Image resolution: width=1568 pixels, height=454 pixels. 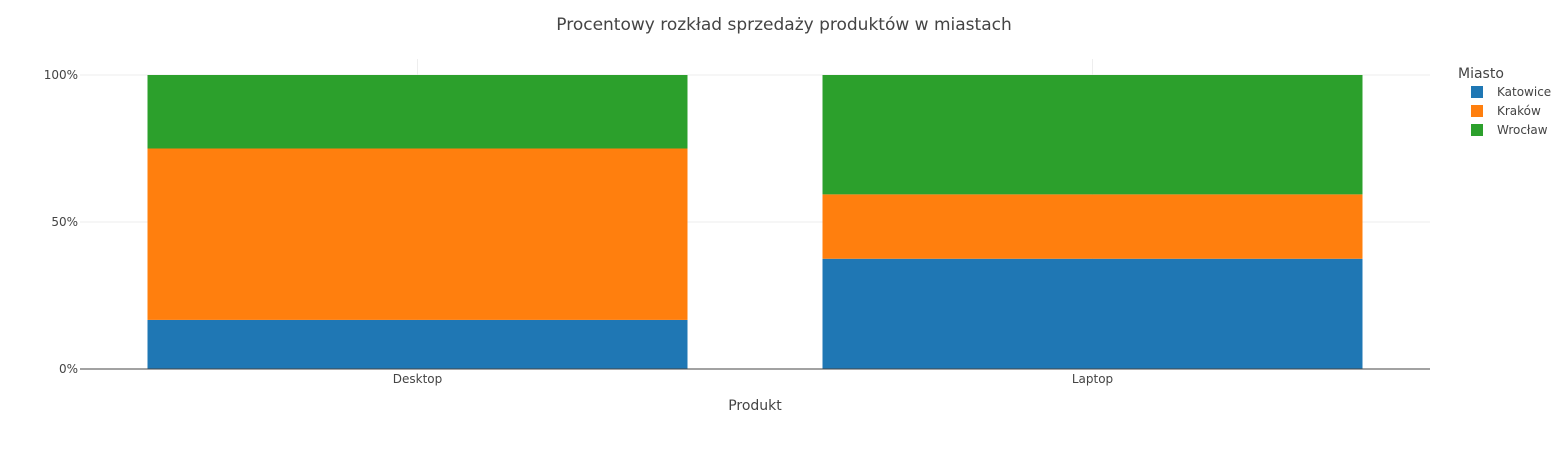 I want to click on x-axis-title: Produkt, so click(x=755, y=406).